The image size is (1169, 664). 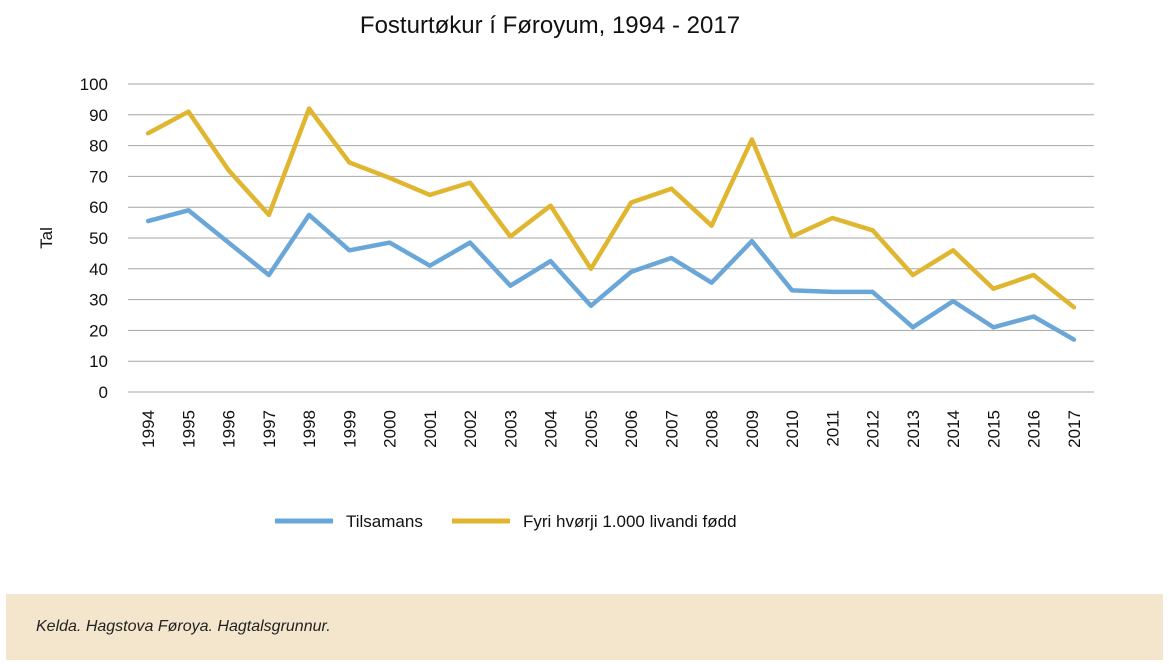 What do you see at coordinates (1034, 429) in the screenshot?
I see `x-tick-label: 2016` at bounding box center [1034, 429].